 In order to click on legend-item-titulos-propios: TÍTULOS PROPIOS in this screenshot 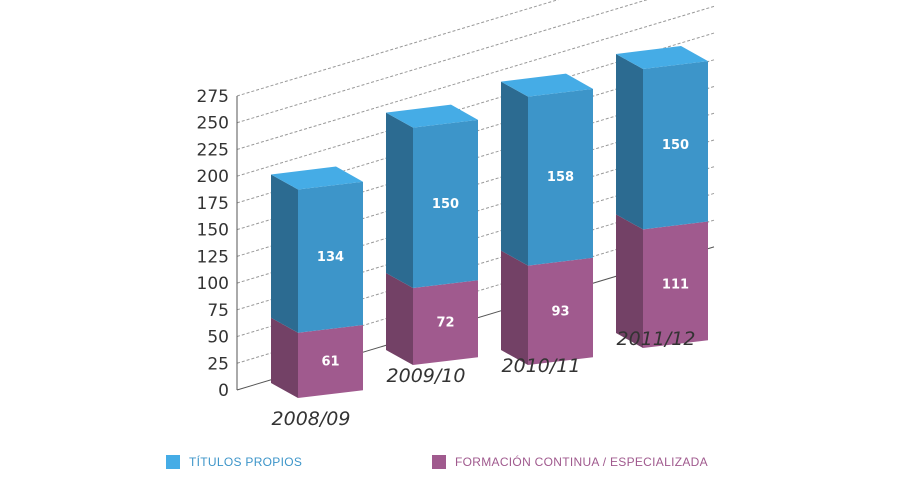, I will do `click(234, 462)`.